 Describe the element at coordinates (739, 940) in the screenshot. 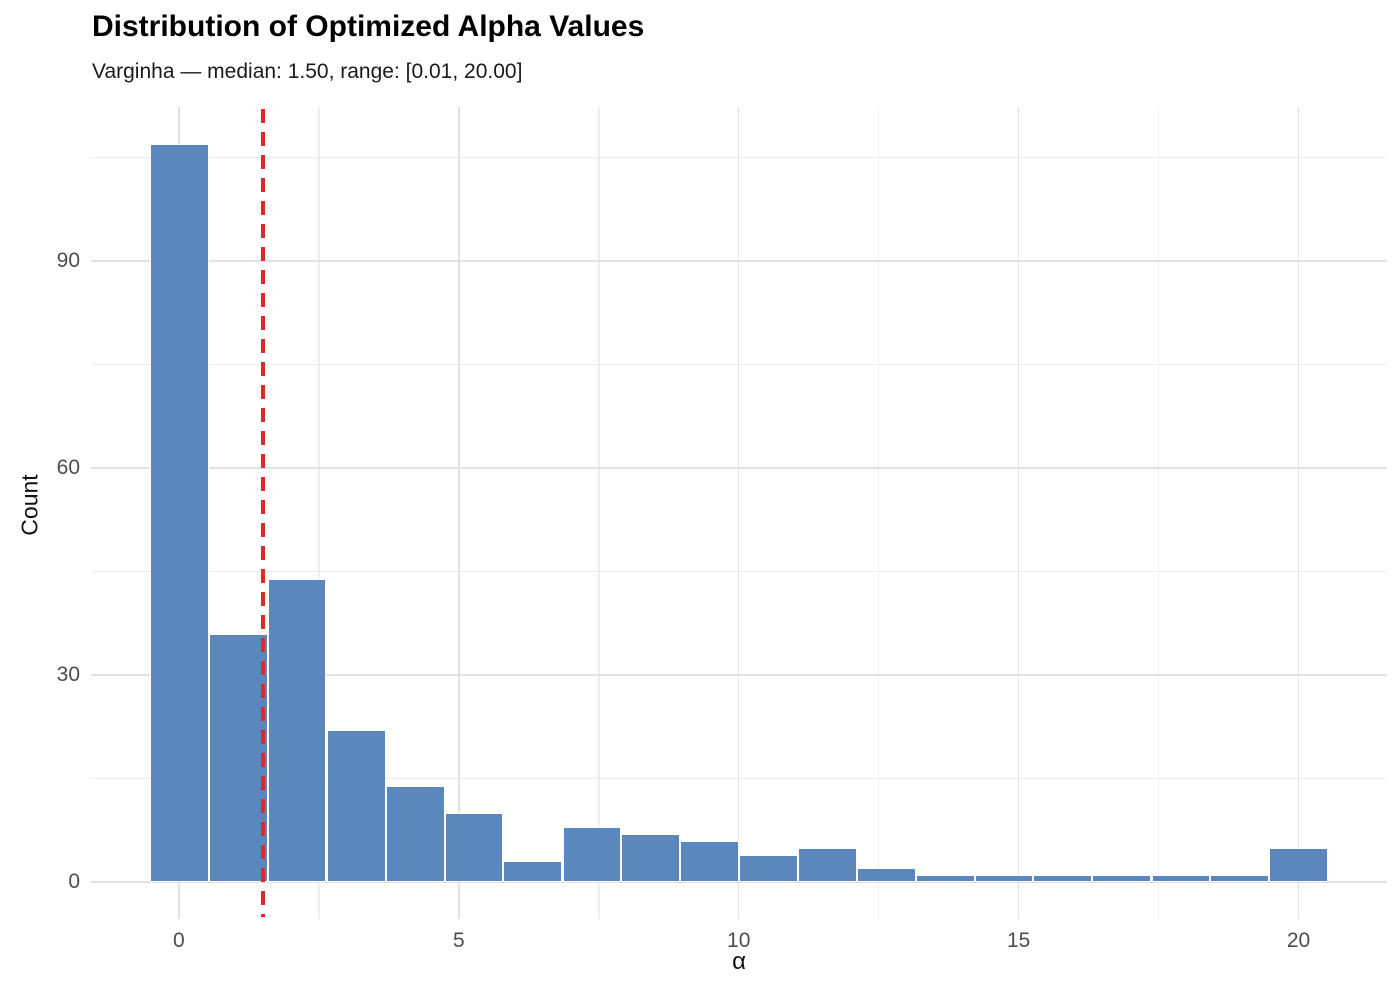

I see `x-tick-label: 10` at that location.